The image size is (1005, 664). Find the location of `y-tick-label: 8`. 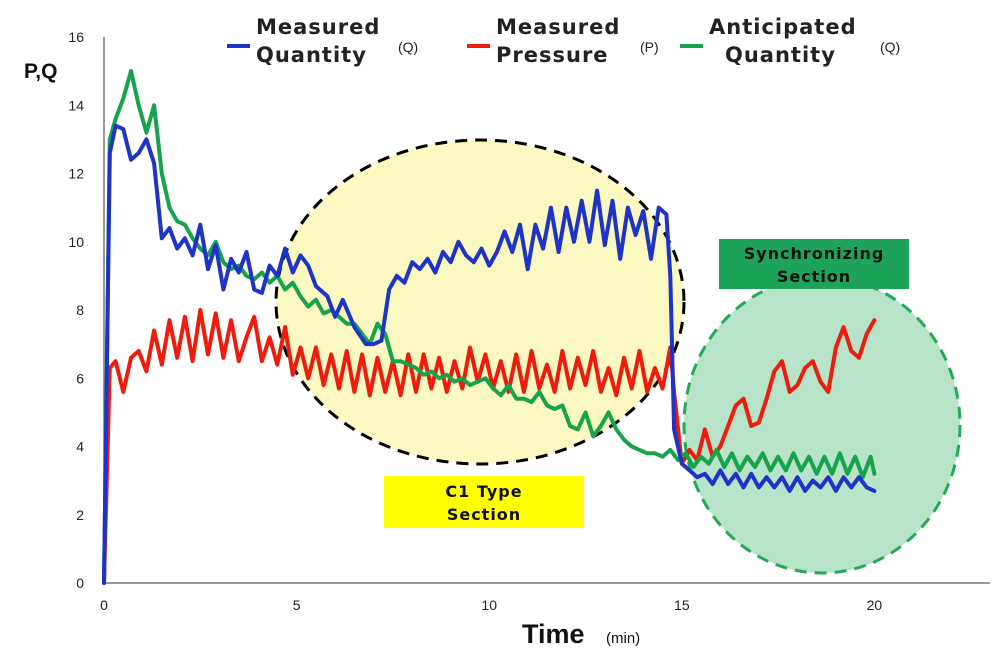

y-tick-label: 8 is located at coordinates (80, 310).